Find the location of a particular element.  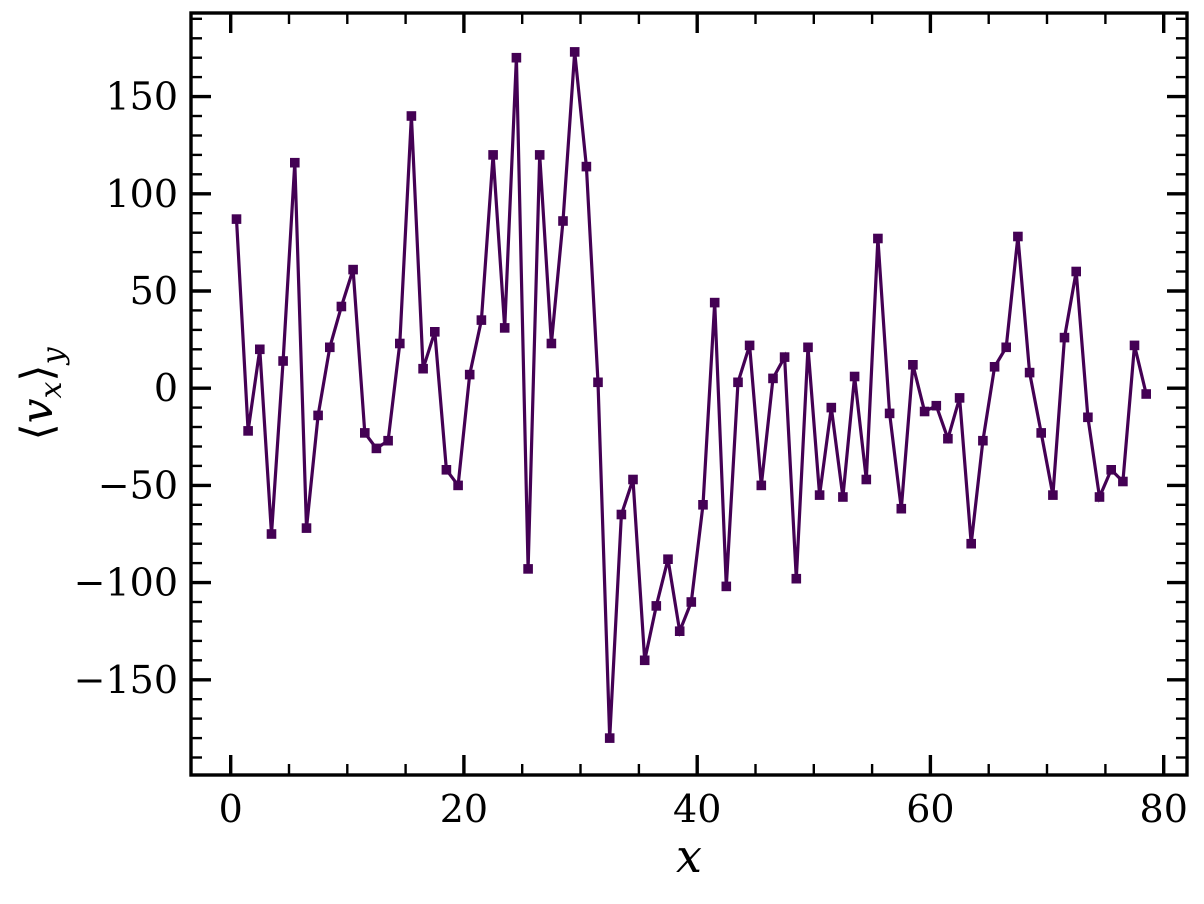

y-axis-label: ⟨vx⟩y is located at coordinates (41, 393).